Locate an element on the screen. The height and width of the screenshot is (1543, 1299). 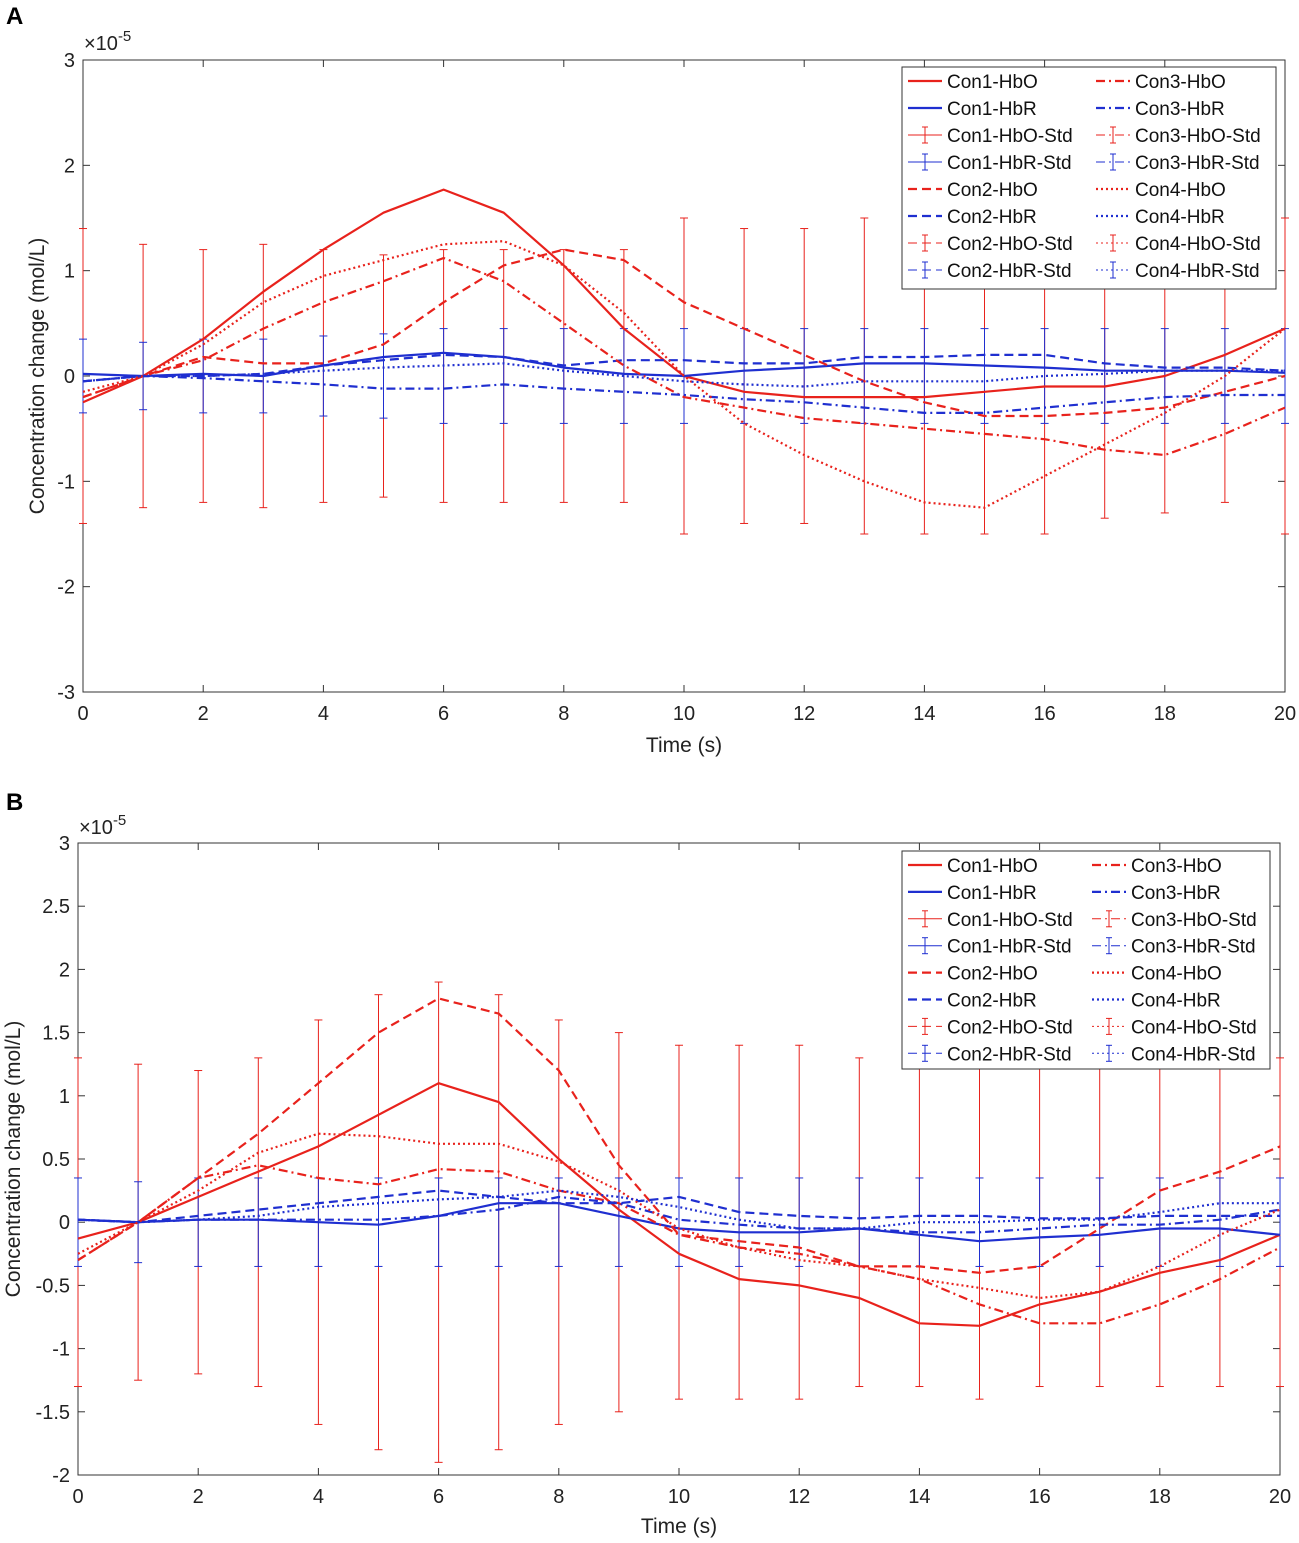
series-line-con1-hbo is located at coordinates (679, 1204).